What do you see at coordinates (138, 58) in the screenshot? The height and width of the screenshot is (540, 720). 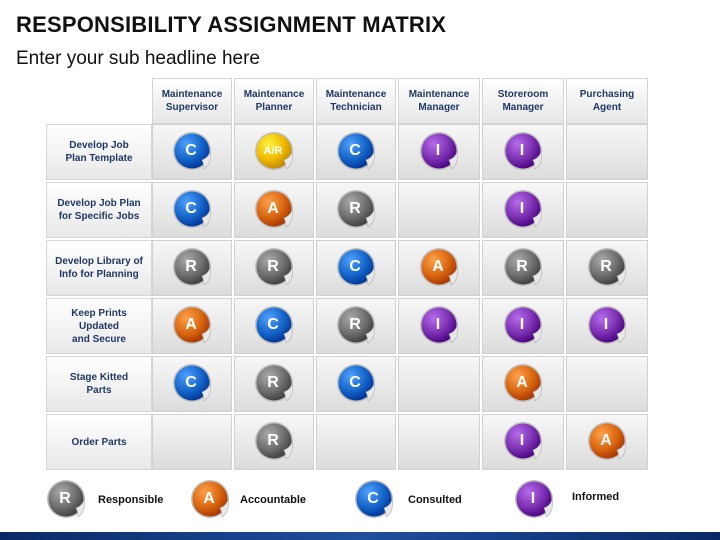 I see `page-subtitle: Enter your sub headline here` at bounding box center [138, 58].